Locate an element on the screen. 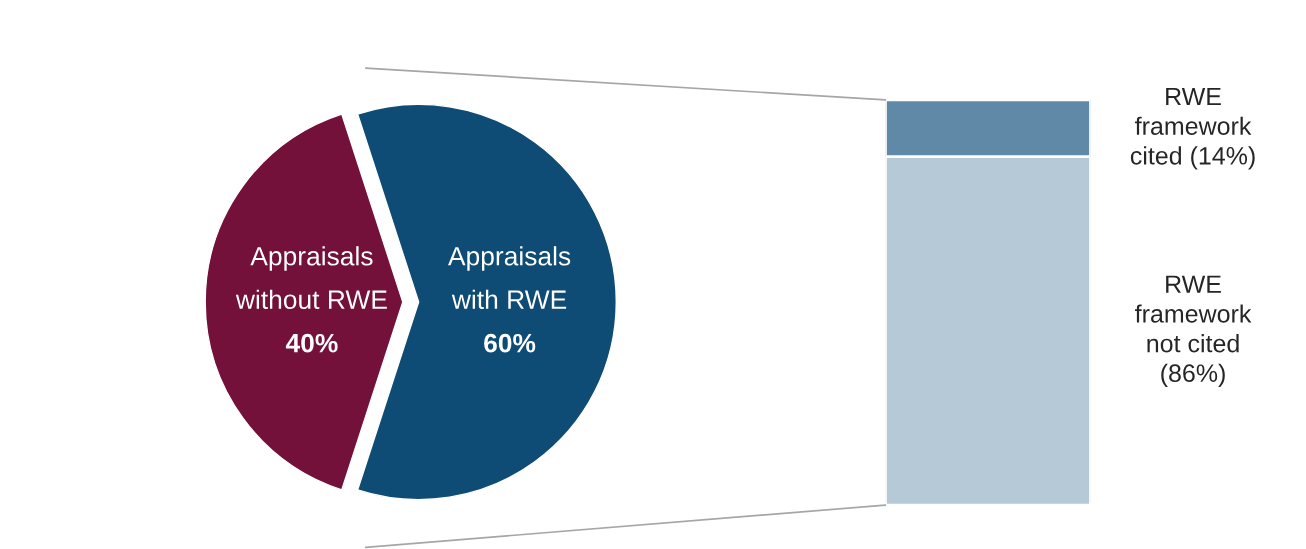  slice-label: Appraisals with RWE is located at coordinates (509, 277).